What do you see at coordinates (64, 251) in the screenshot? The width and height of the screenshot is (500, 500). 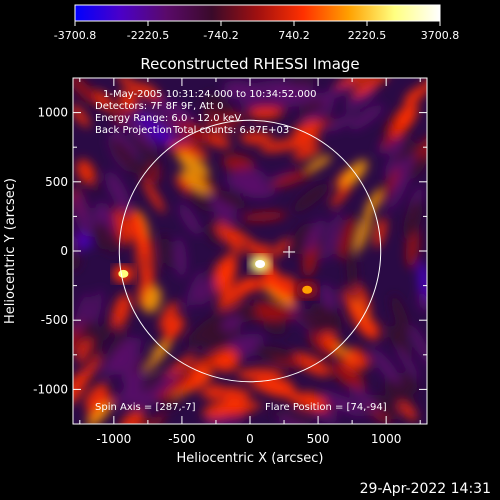 I see `y-tick-label: 0` at bounding box center [64, 251].